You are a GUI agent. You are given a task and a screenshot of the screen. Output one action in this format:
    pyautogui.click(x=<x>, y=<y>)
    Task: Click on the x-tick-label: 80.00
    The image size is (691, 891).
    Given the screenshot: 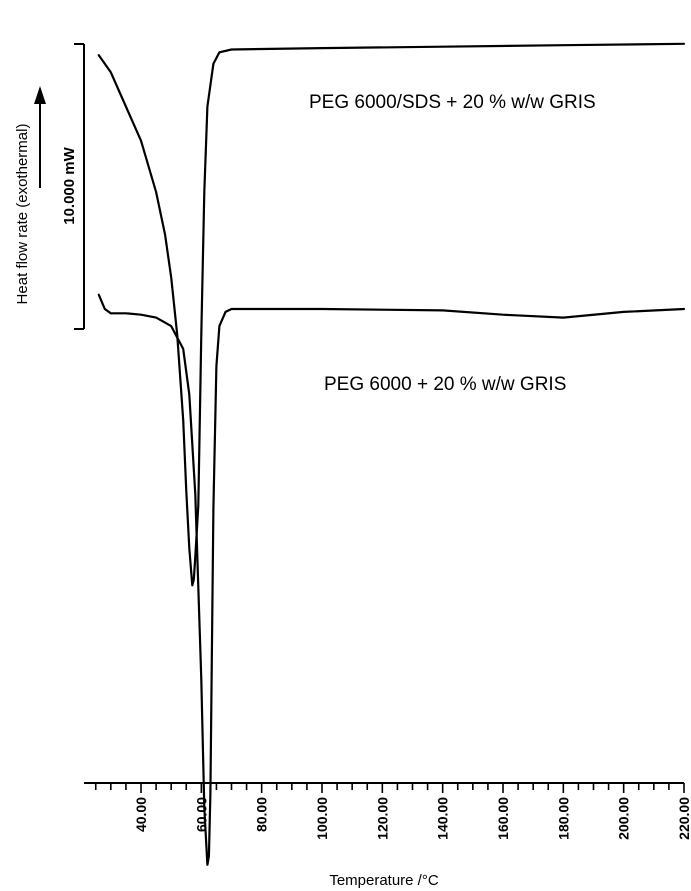 What is the action you would take?
    pyautogui.click(x=262, y=814)
    